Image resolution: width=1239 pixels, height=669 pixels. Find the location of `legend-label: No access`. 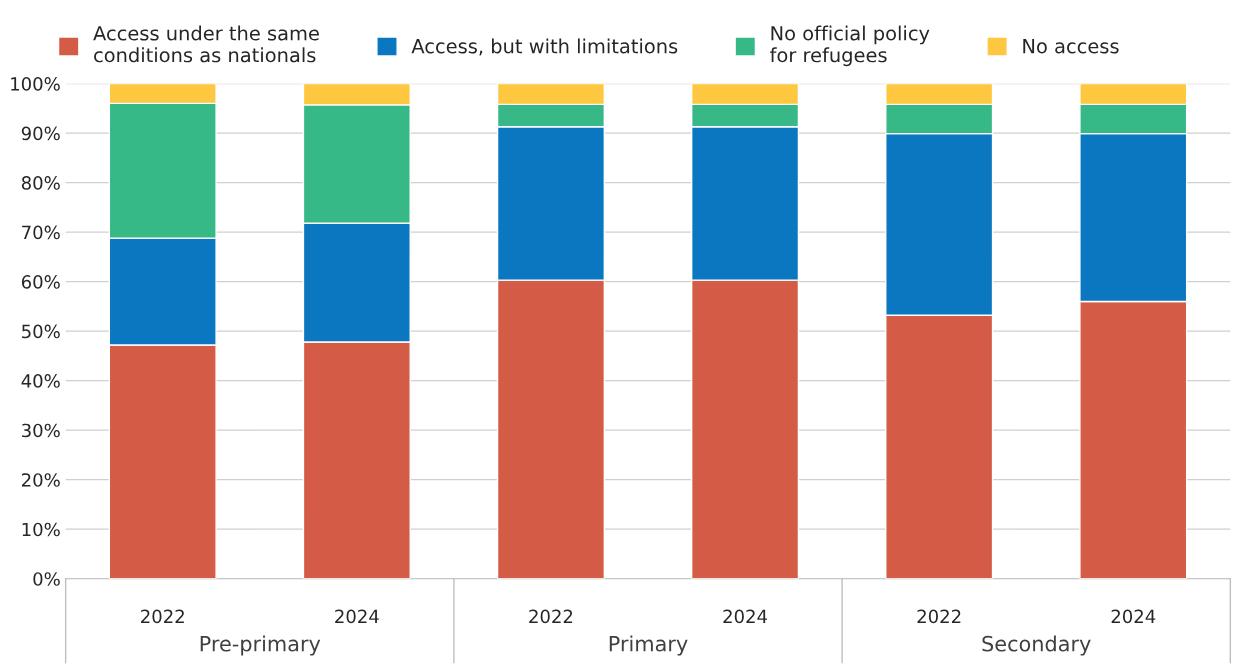

legend-label: No access is located at coordinates (1071, 46).